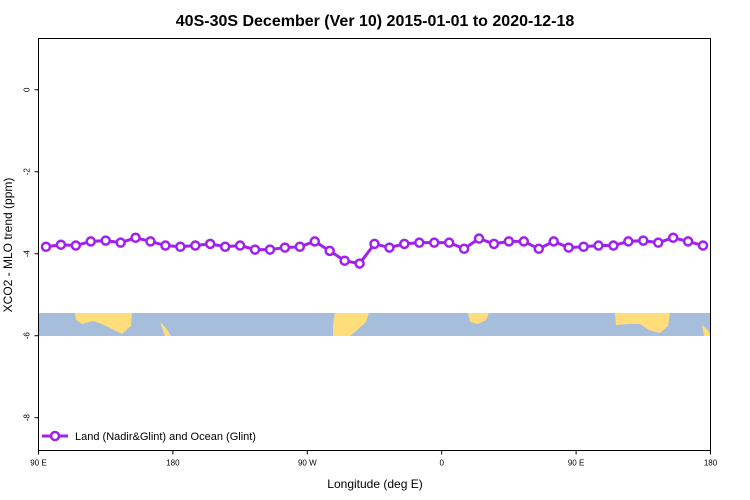  What do you see at coordinates (374, 484) in the screenshot?
I see `x-axis-label: Longitude (deg E)` at bounding box center [374, 484].